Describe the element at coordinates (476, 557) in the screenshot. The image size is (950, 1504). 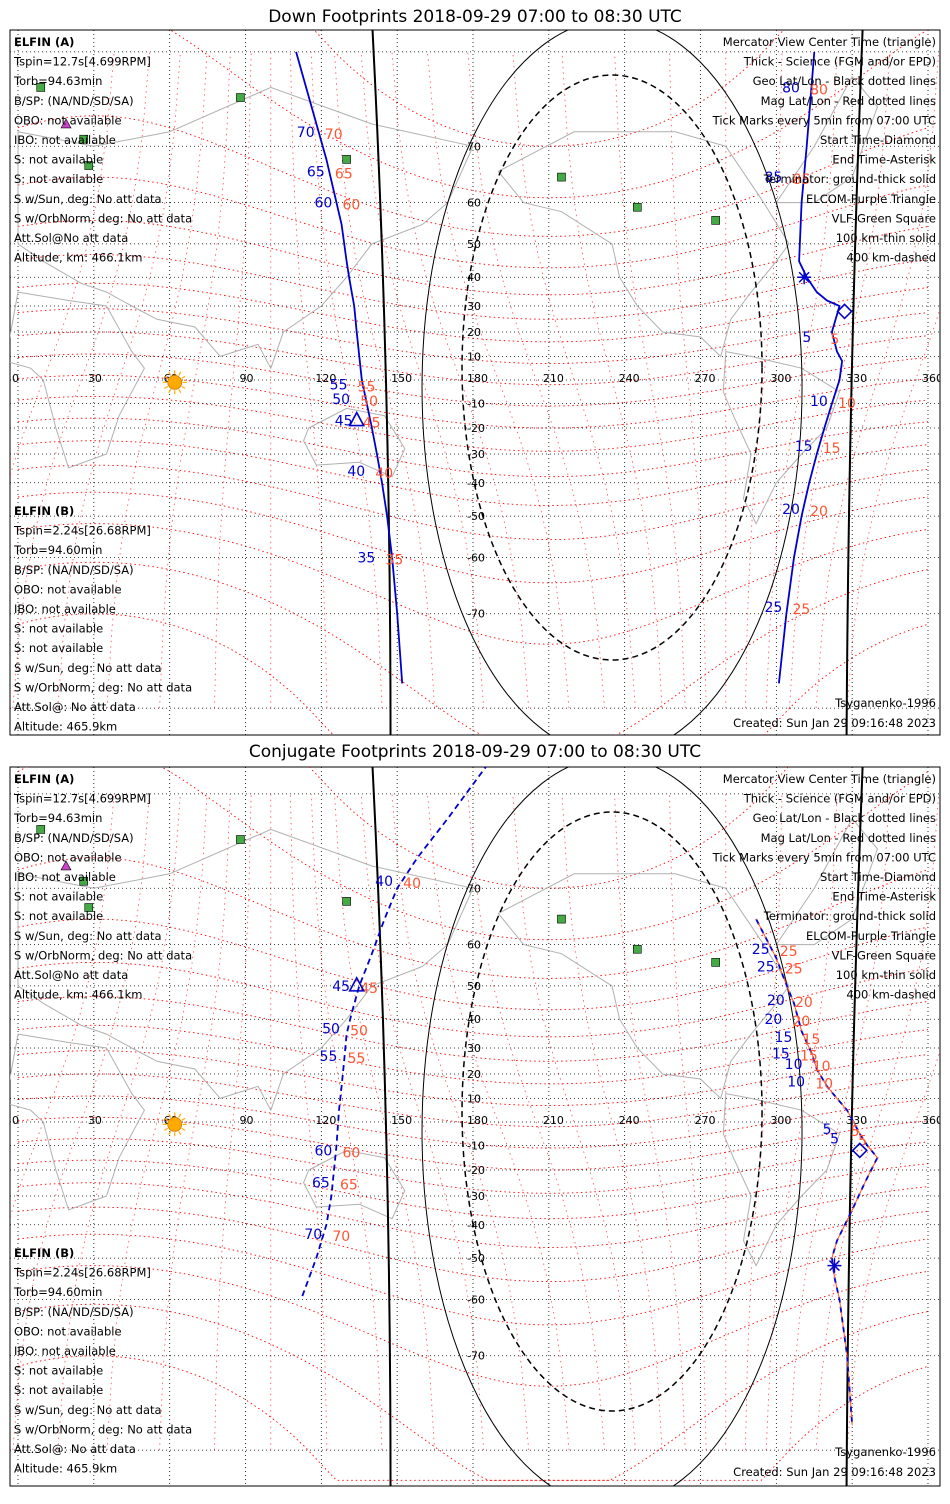
I see `latitude-tick-label: -60` at that location.